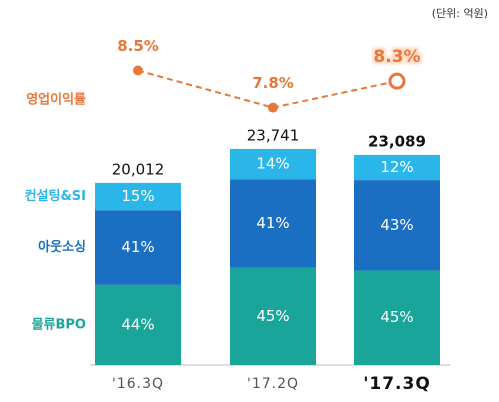 This screenshot has width=499, height=402. What do you see at coordinates (59, 324) in the screenshot?
I see `legend-label: 물류BPO` at bounding box center [59, 324].